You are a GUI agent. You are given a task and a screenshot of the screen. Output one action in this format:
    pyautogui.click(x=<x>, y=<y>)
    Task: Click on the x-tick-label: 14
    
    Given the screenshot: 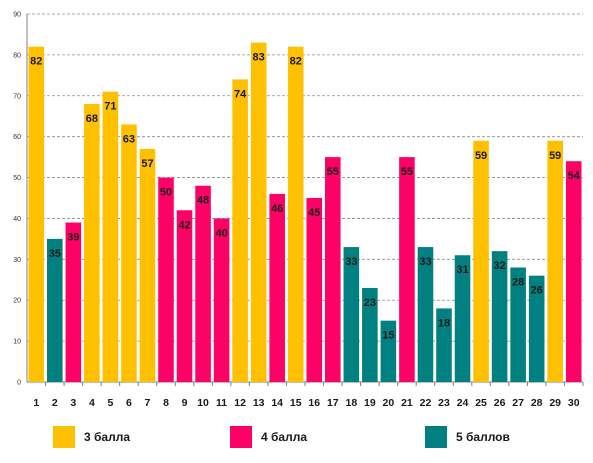 What is the action you would take?
    pyautogui.click(x=277, y=403)
    